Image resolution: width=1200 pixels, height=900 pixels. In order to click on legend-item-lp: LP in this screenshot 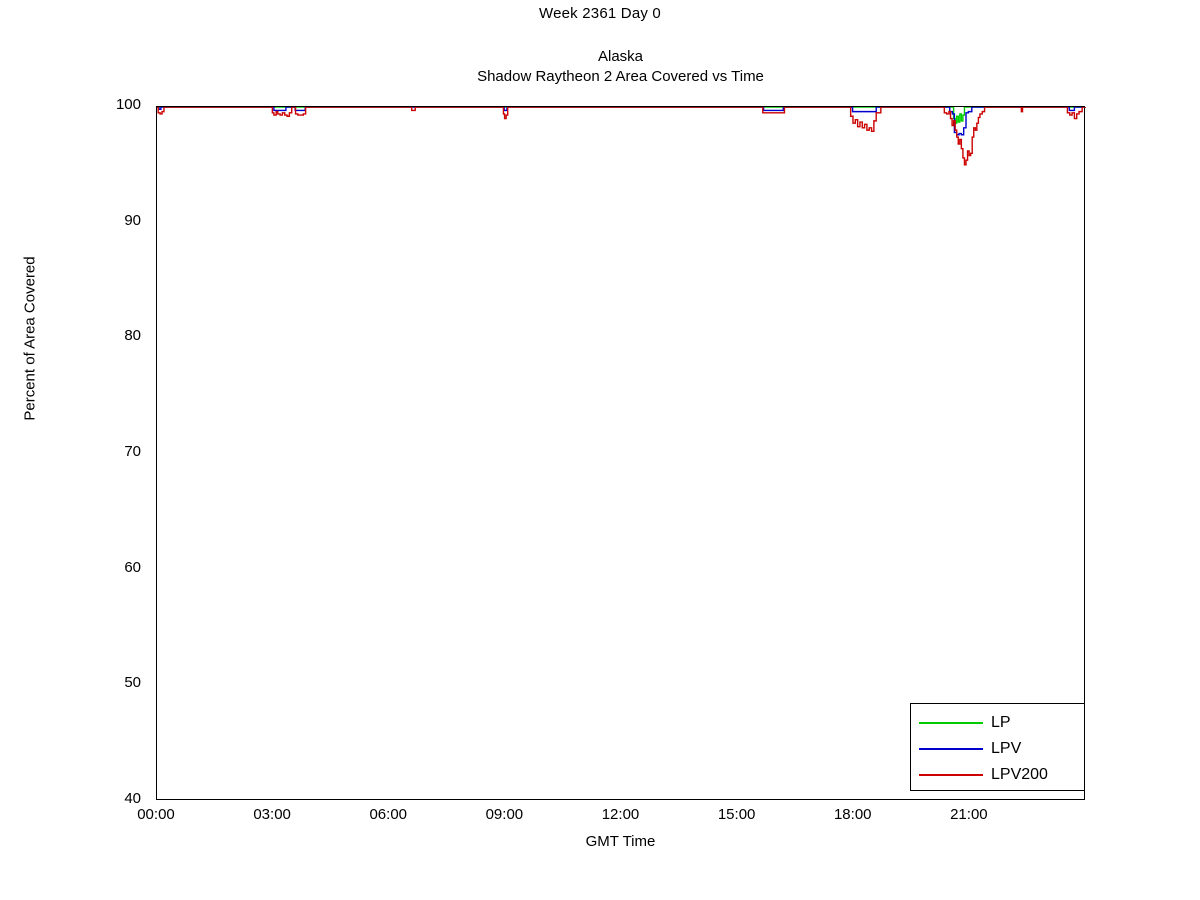, I will do `click(999, 723)`.